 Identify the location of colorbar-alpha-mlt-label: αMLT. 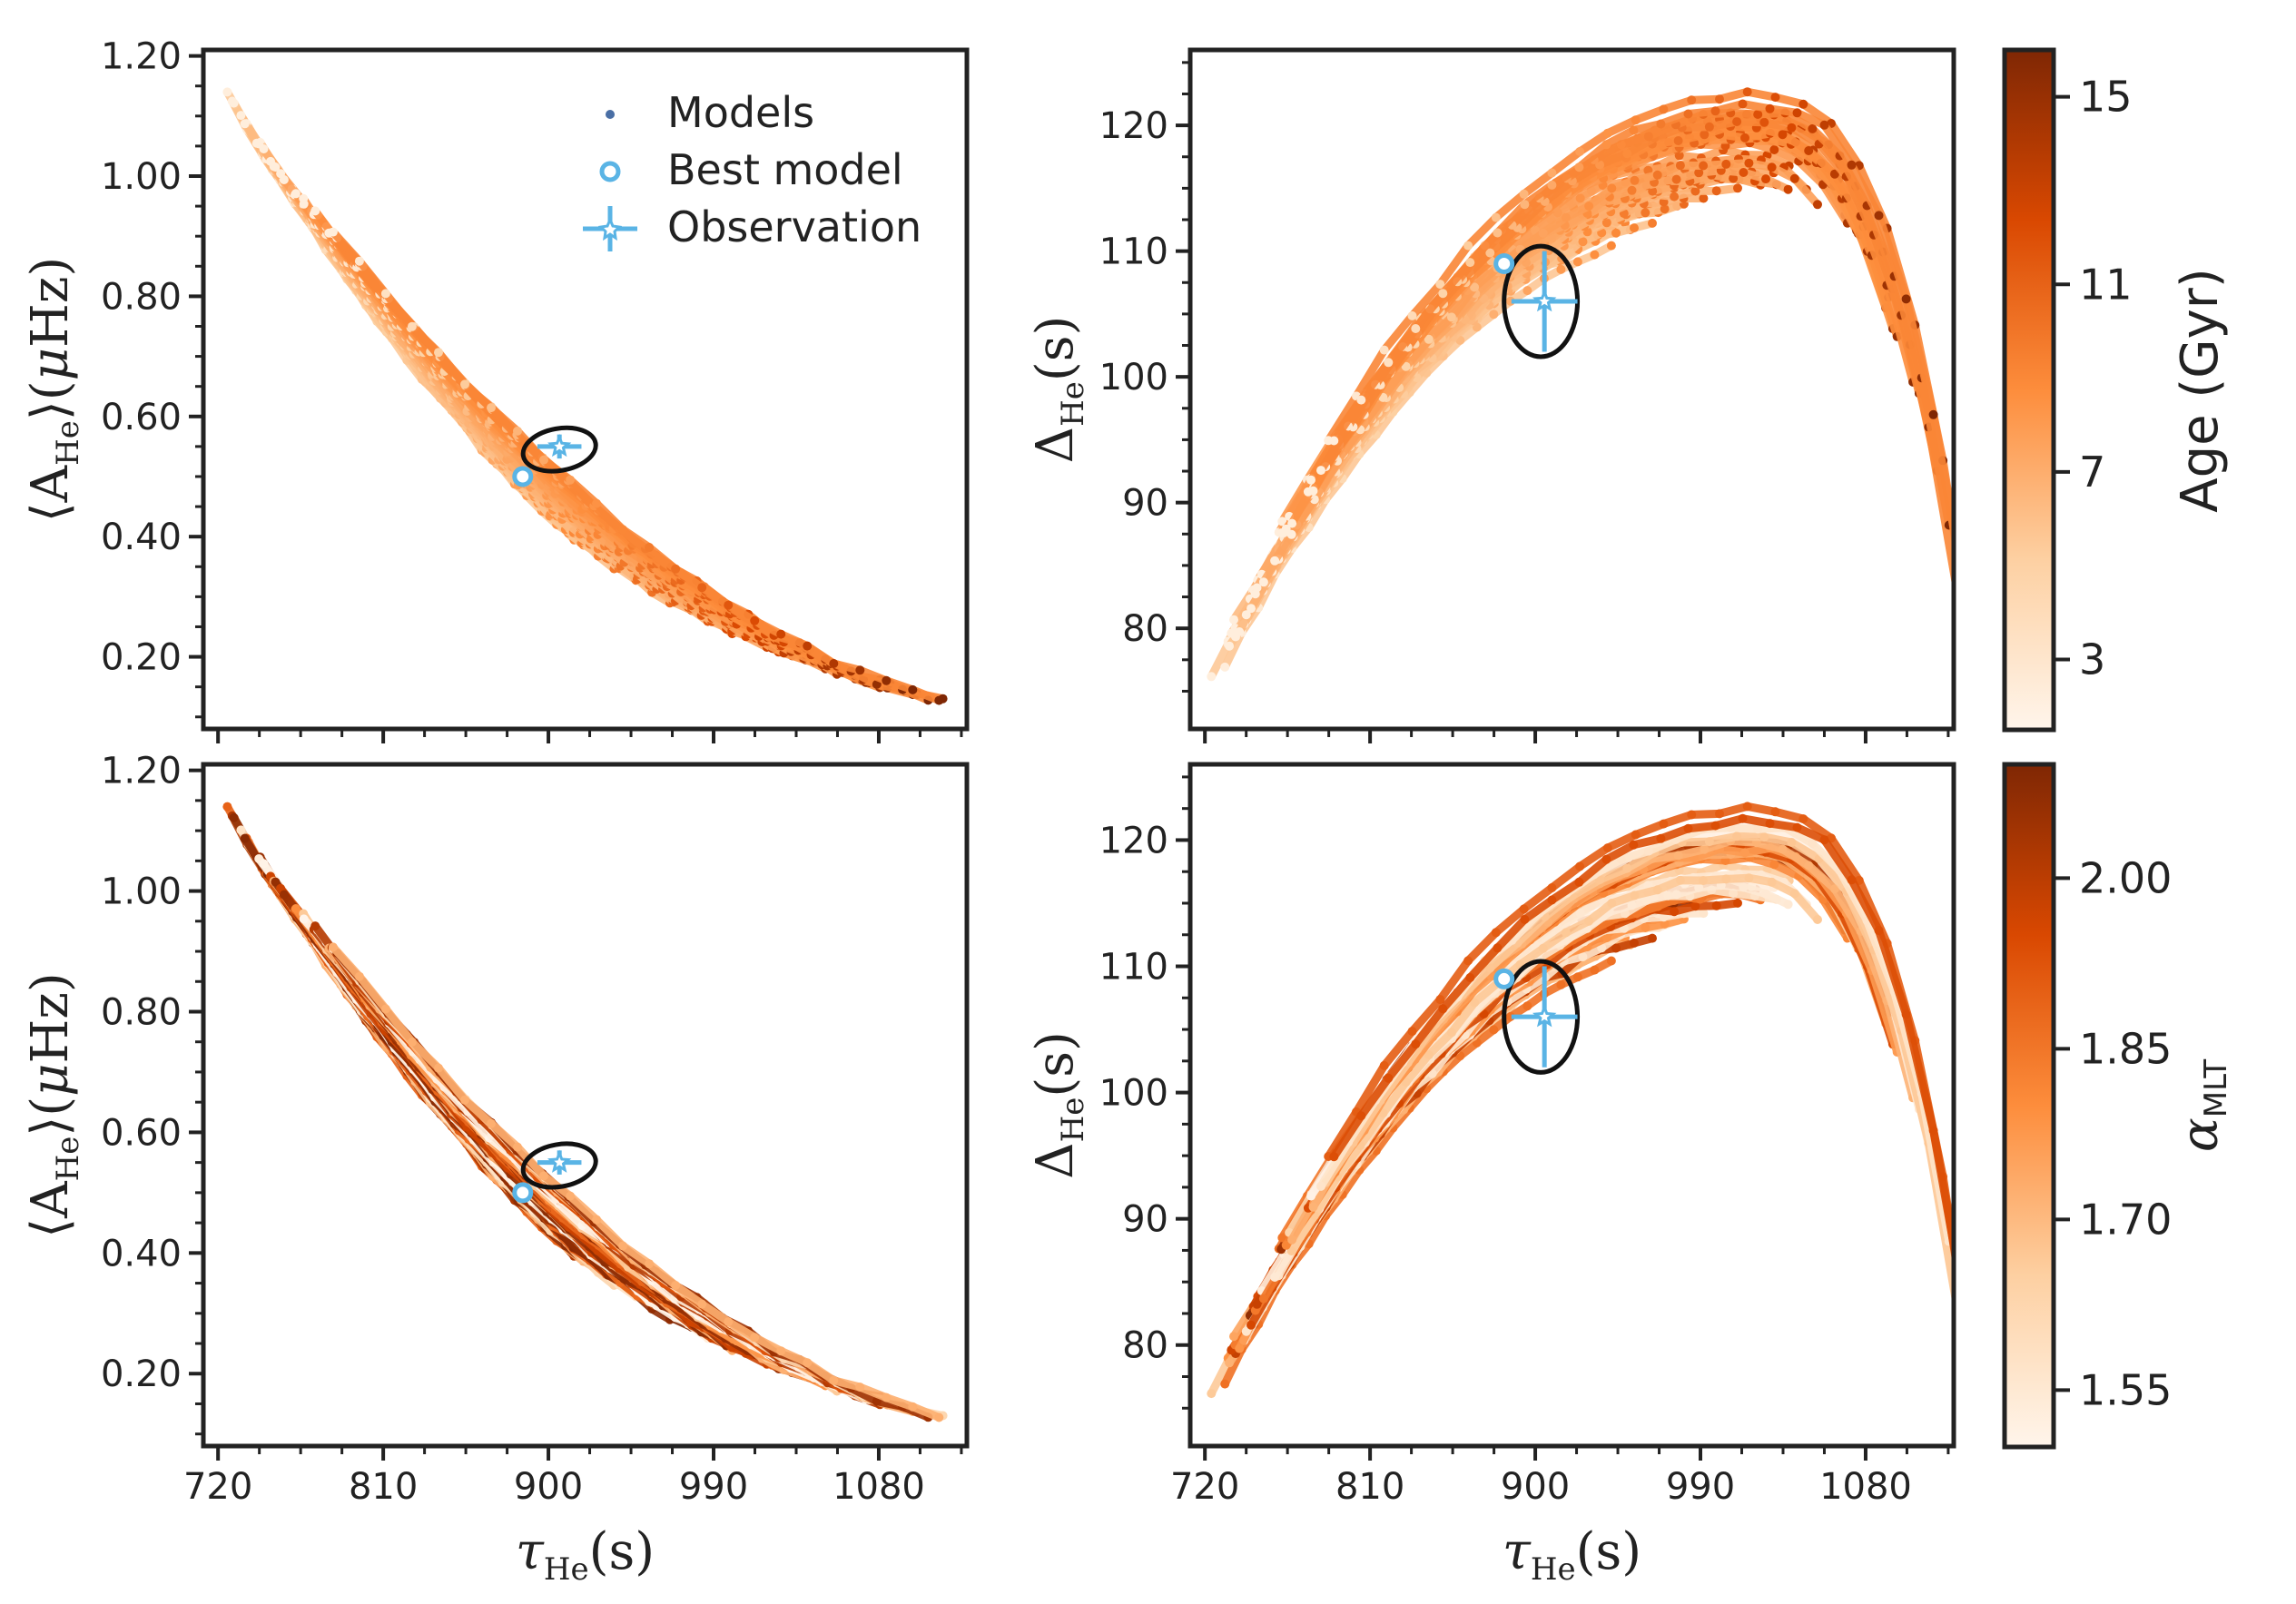
(2202, 1105).